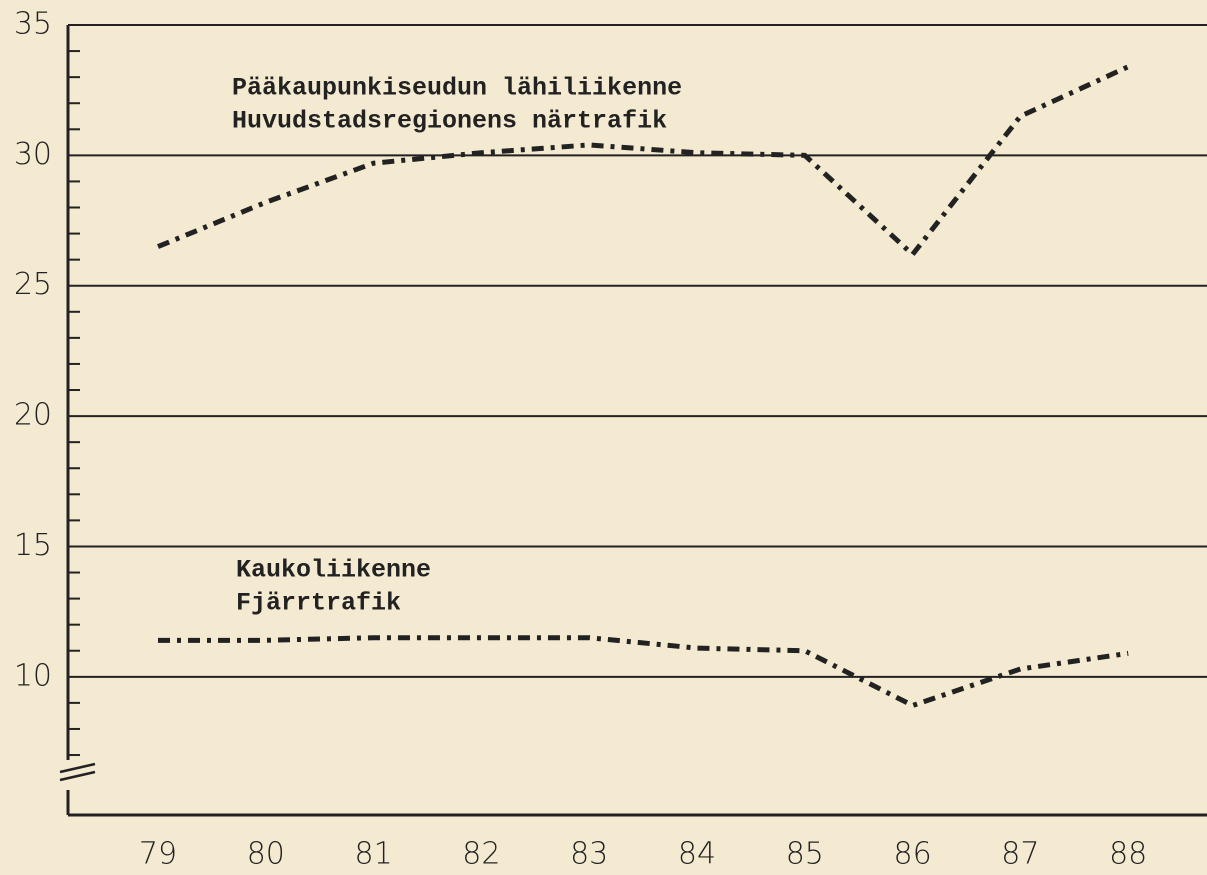 The image size is (1207, 875). I want to click on y-tick-label: 35, so click(33, 24).